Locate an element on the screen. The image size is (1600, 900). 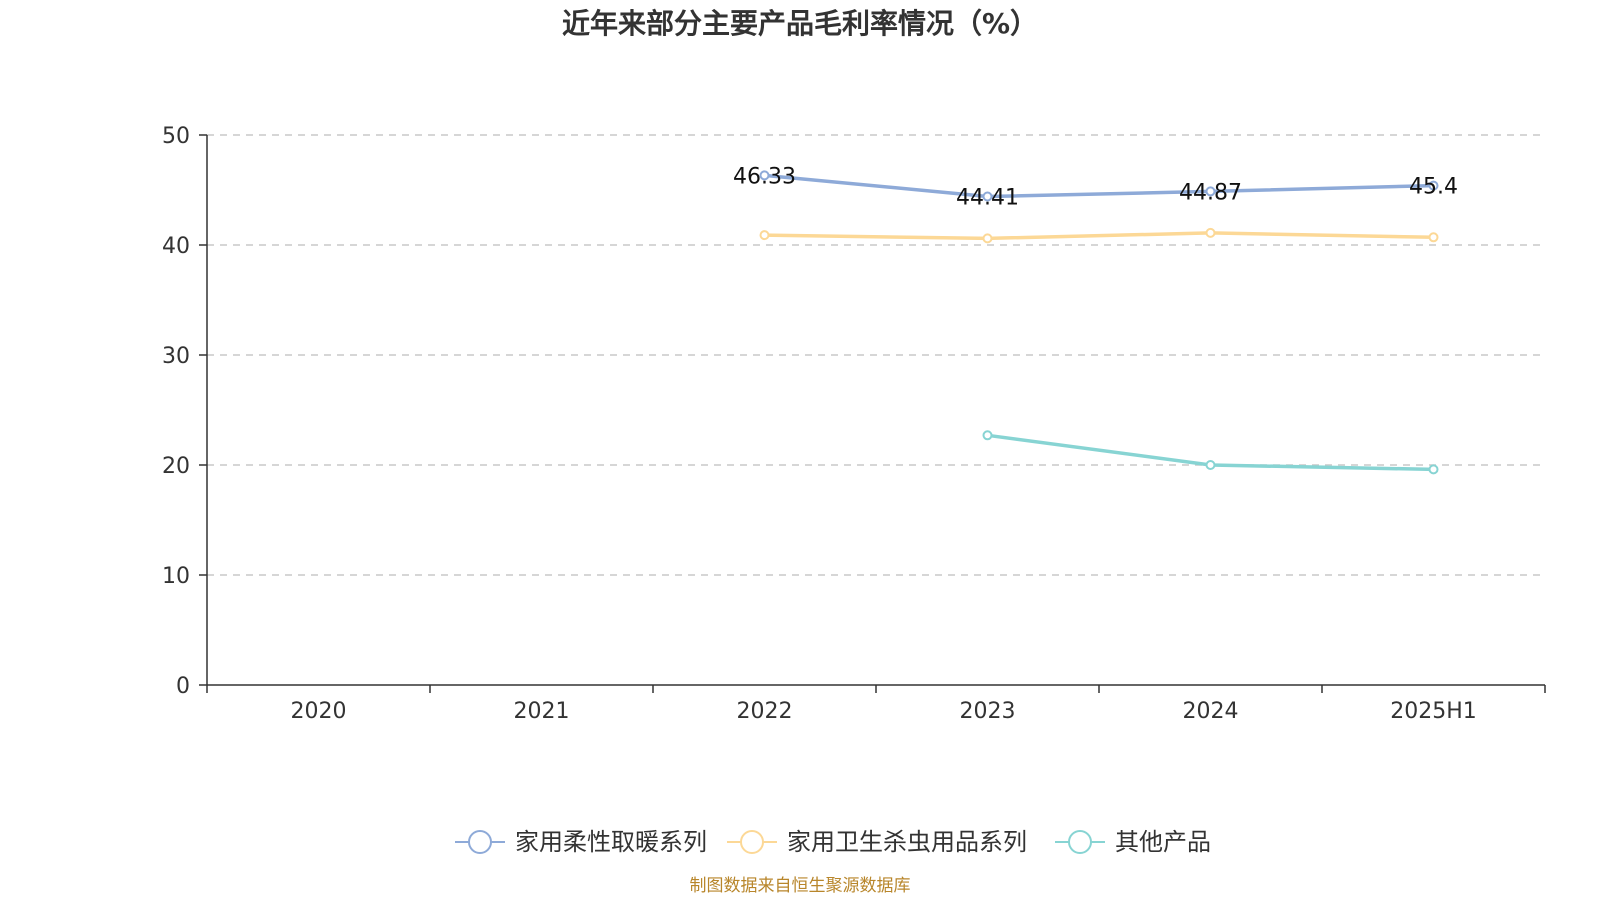
data-label: 44.41 is located at coordinates (987, 197).